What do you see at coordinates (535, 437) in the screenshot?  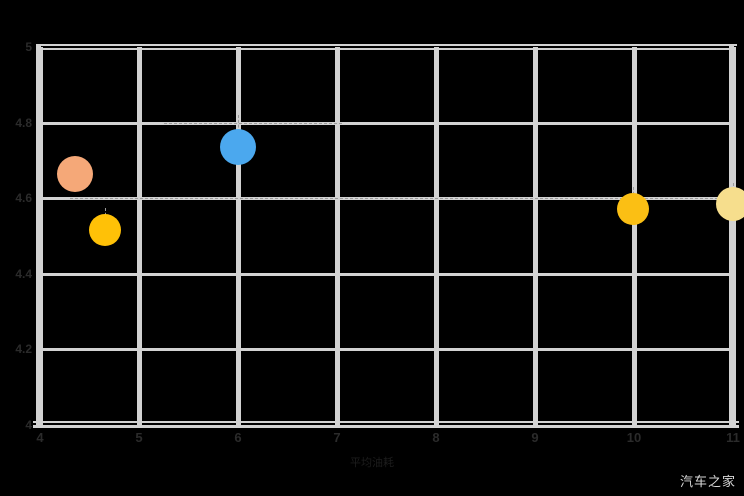 I see `x-axis-tick-label: 9` at bounding box center [535, 437].